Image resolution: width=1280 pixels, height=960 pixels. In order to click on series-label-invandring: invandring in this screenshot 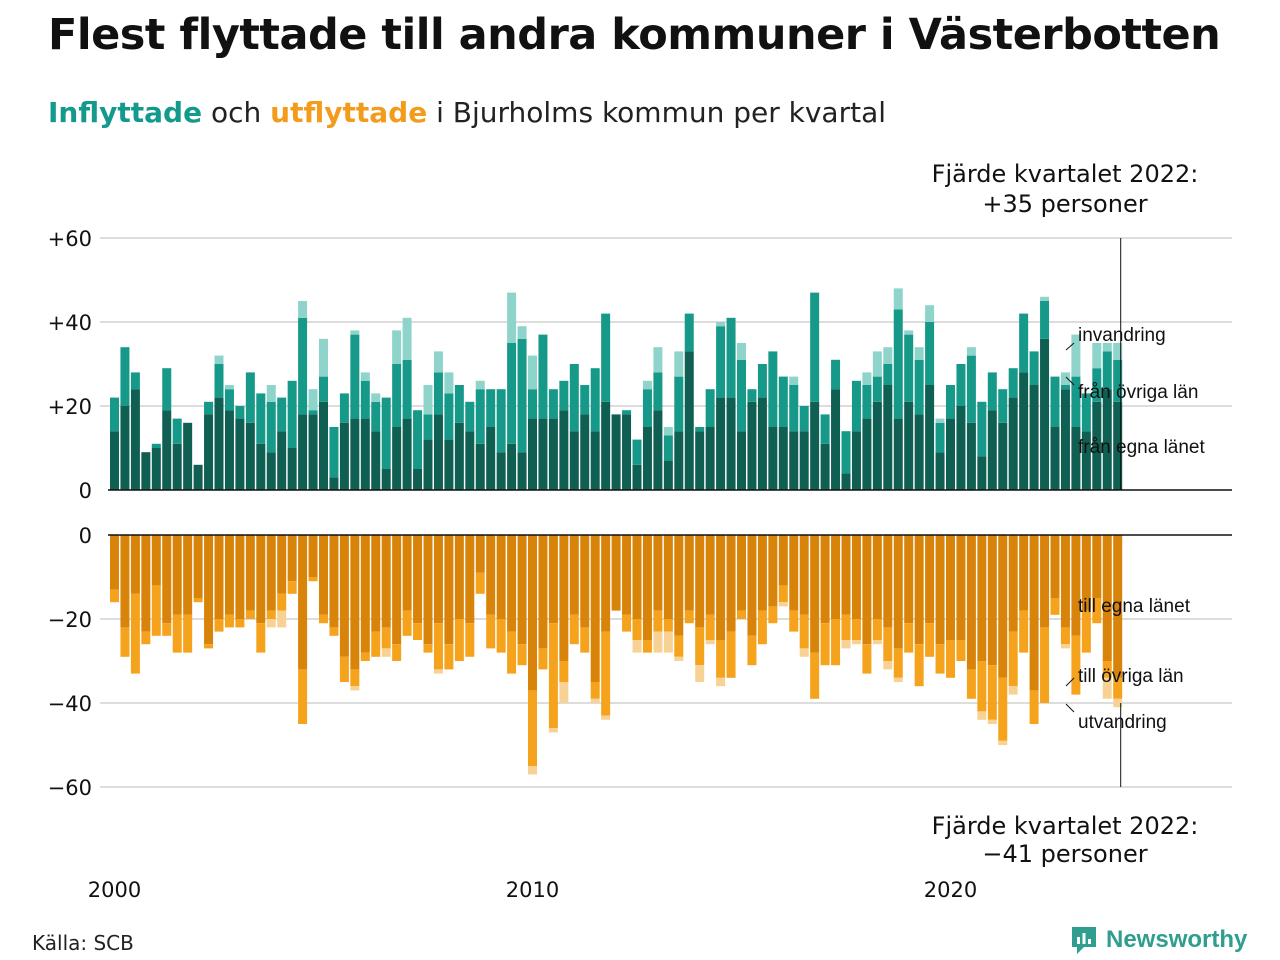, I will do `click(1122, 335)`.